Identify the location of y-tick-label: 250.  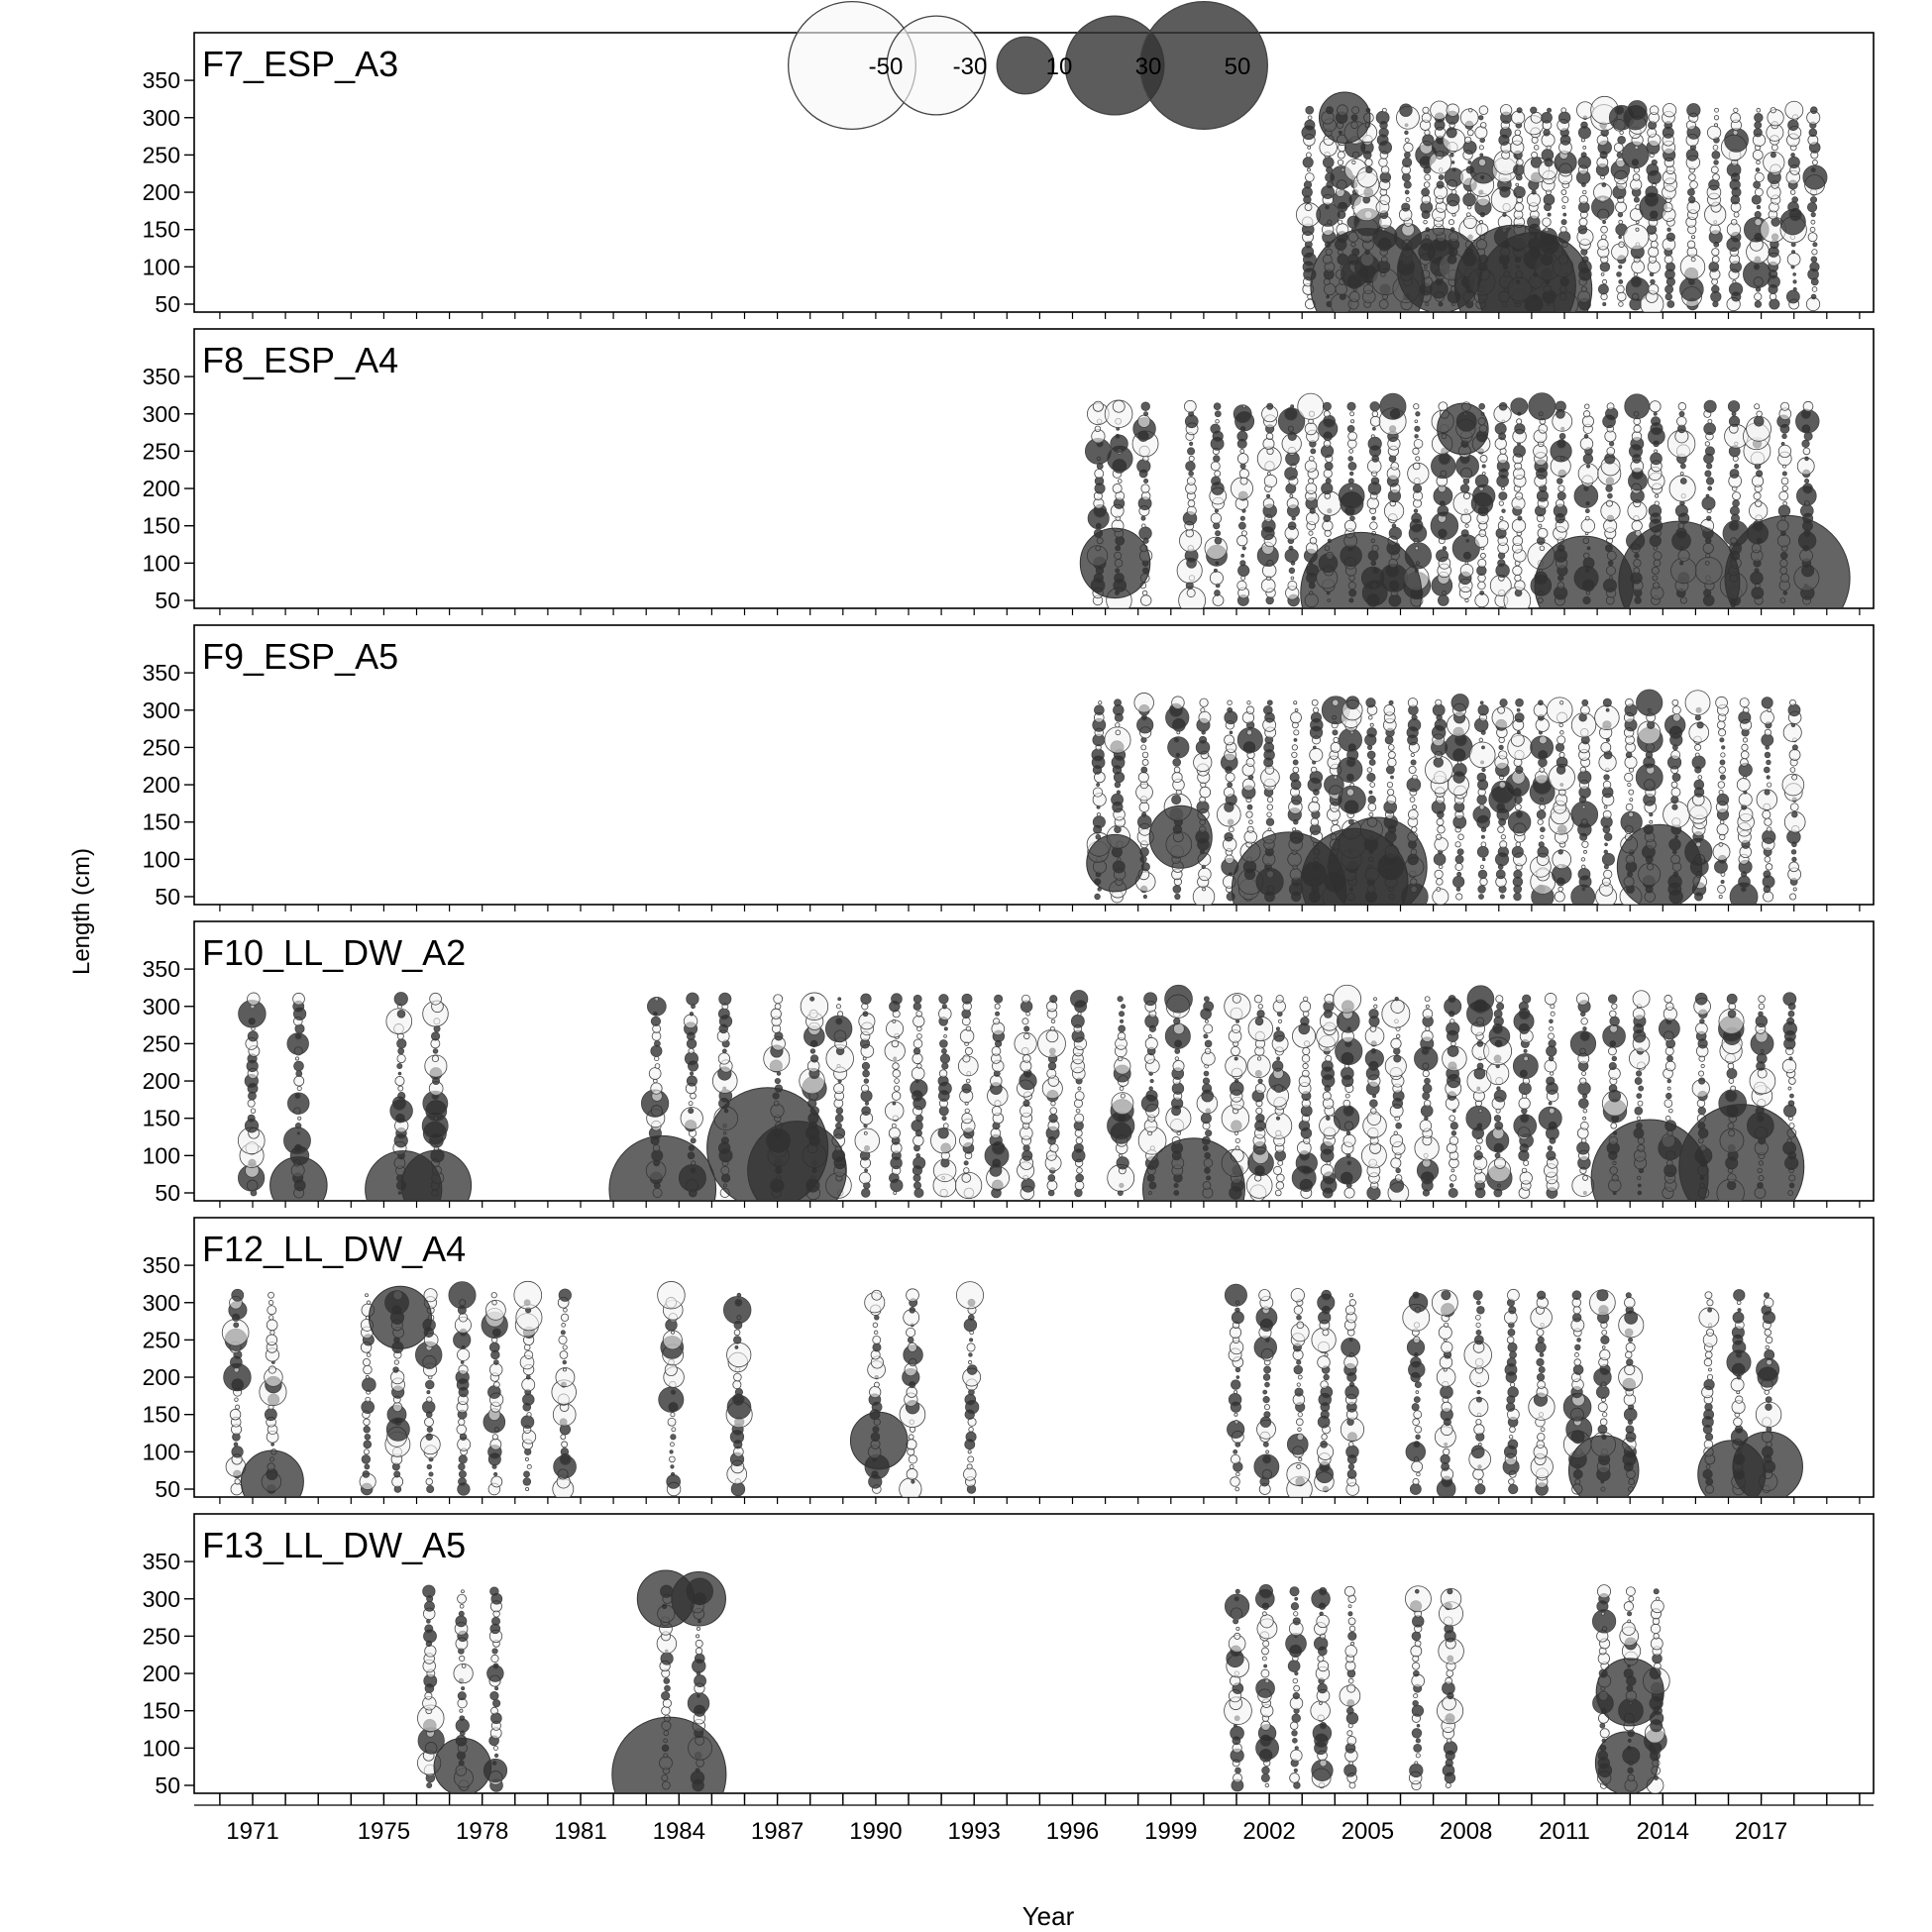
(161, 1339).